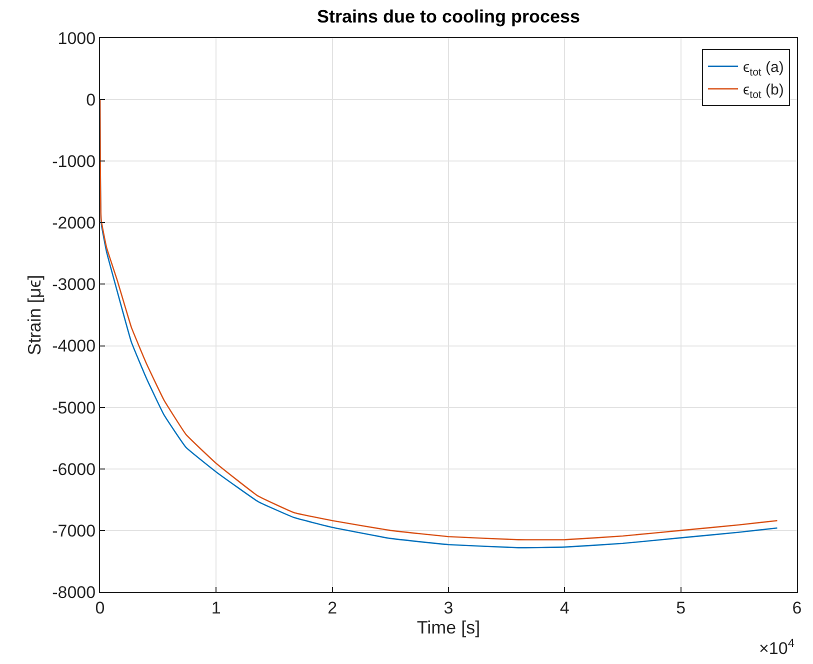 Image resolution: width=813 pixels, height=664 pixels. Describe the element at coordinates (448, 16) in the screenshot. I see `chart-title: Strains due to cooling process` at that location.